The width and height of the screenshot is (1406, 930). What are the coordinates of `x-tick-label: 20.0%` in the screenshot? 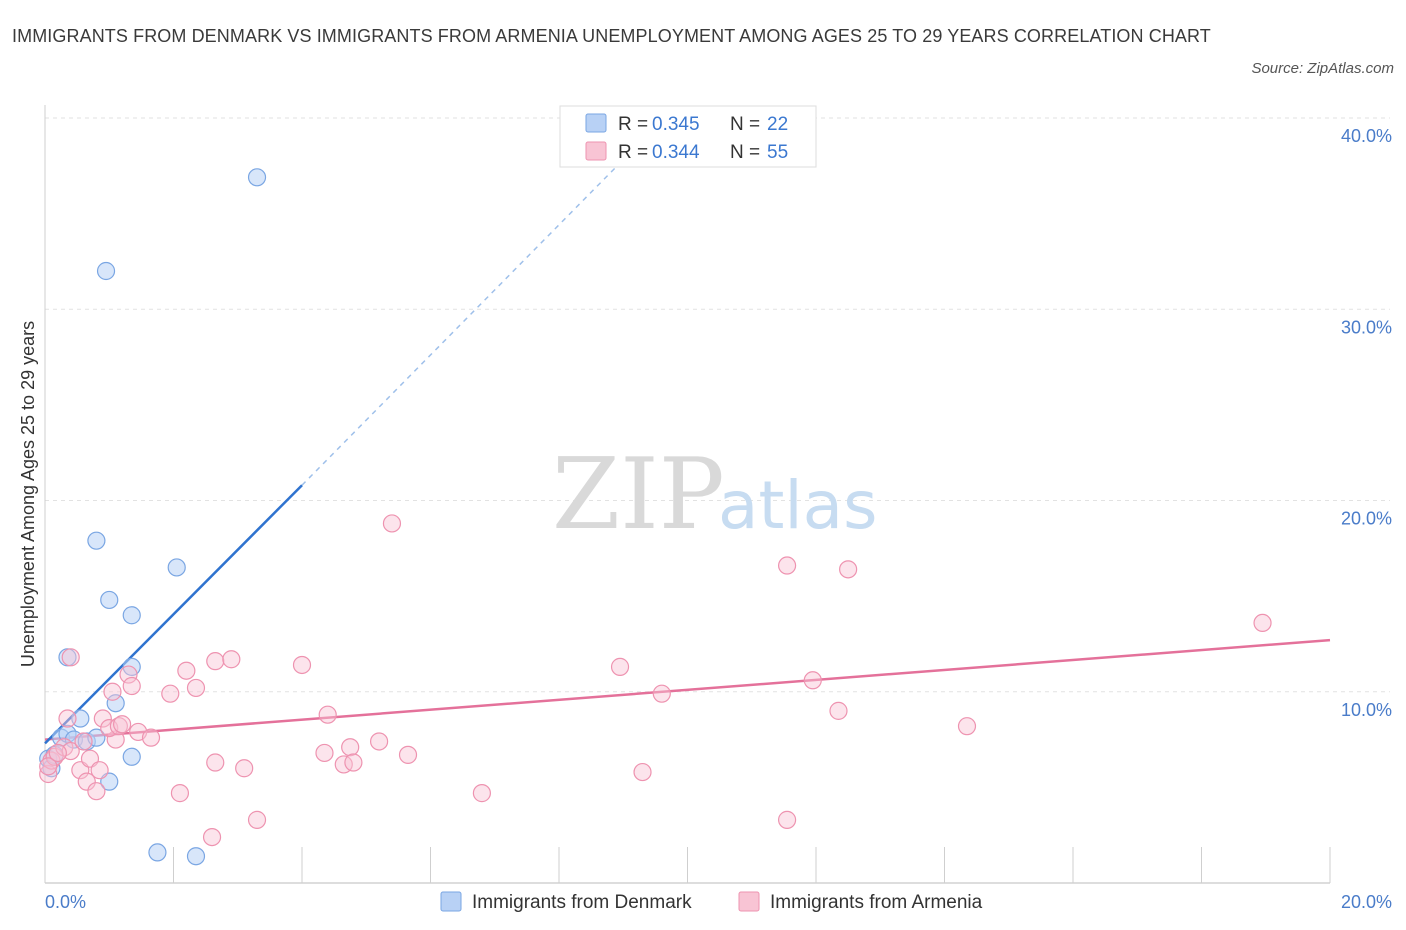 It's located at (1366, 902).